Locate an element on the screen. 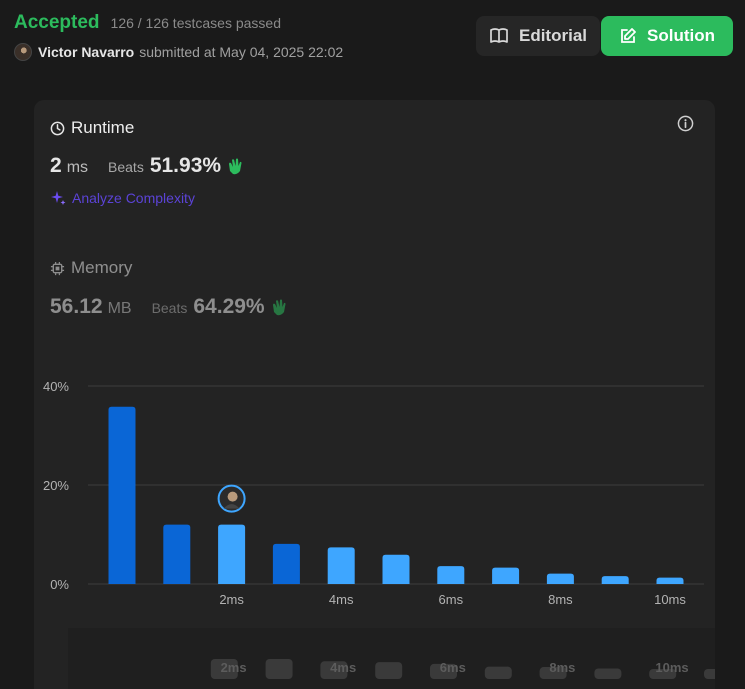 The width and height of the screenshot is (745, 689). analyze-complexity-label: Analyze Complexity is located at coordinates (133, 198).